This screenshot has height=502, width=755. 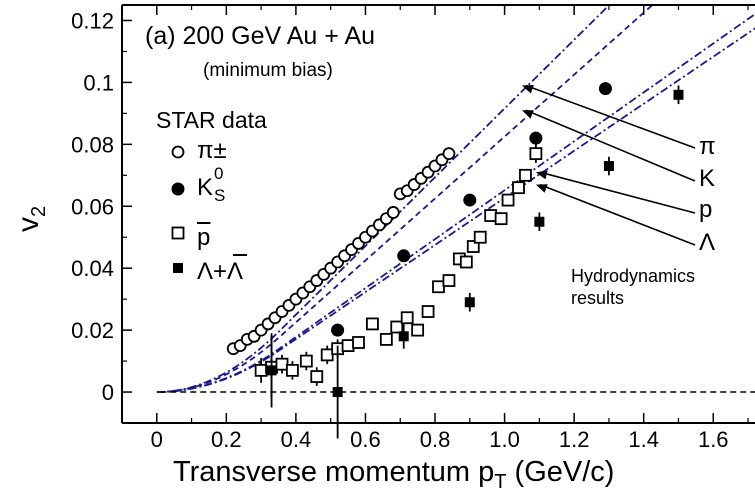 I want to click on y-tick-label-1: 0.02, so click(x=92, y=330).